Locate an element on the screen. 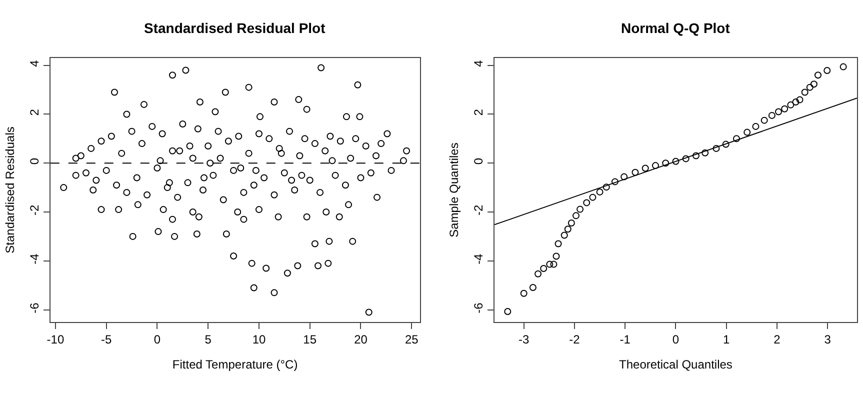  x-tick-label: -5 is located at coordinates (106, 339).